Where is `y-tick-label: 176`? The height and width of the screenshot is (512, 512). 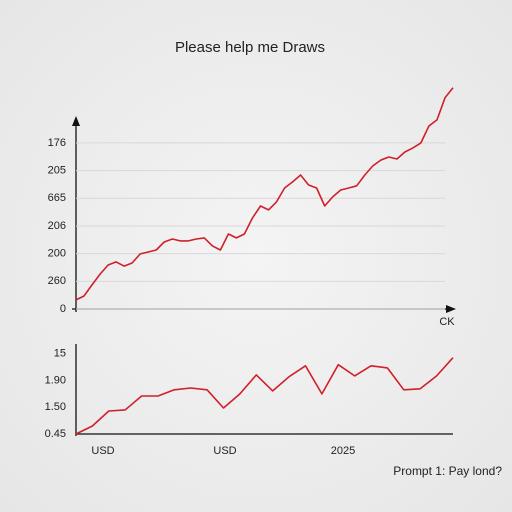 y-tick-label: 176 is located at coordinates (57, 143).